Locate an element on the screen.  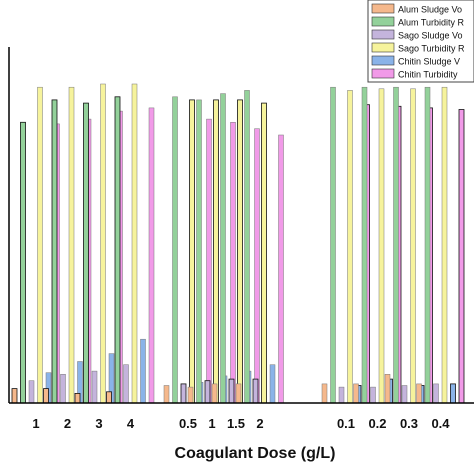
legend-label: Sago Turbidity R is located at coordinates (431, 49).